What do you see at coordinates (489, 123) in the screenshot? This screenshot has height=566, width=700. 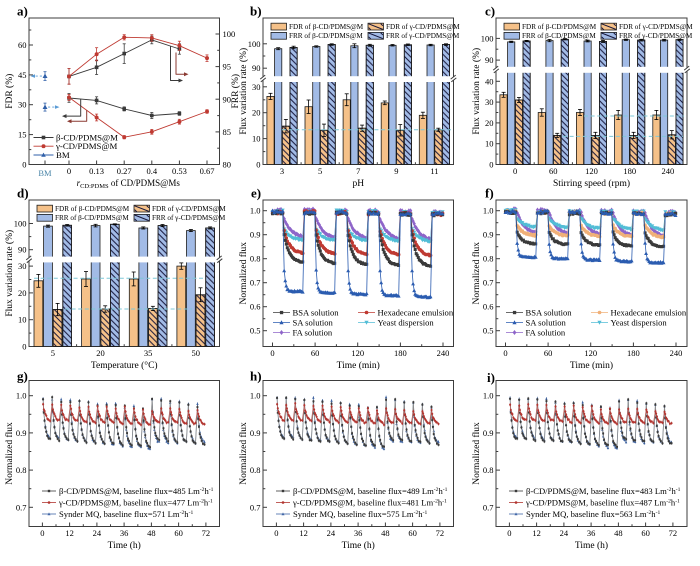 I see `svg-text: 20` at bounding box center [489, 123].